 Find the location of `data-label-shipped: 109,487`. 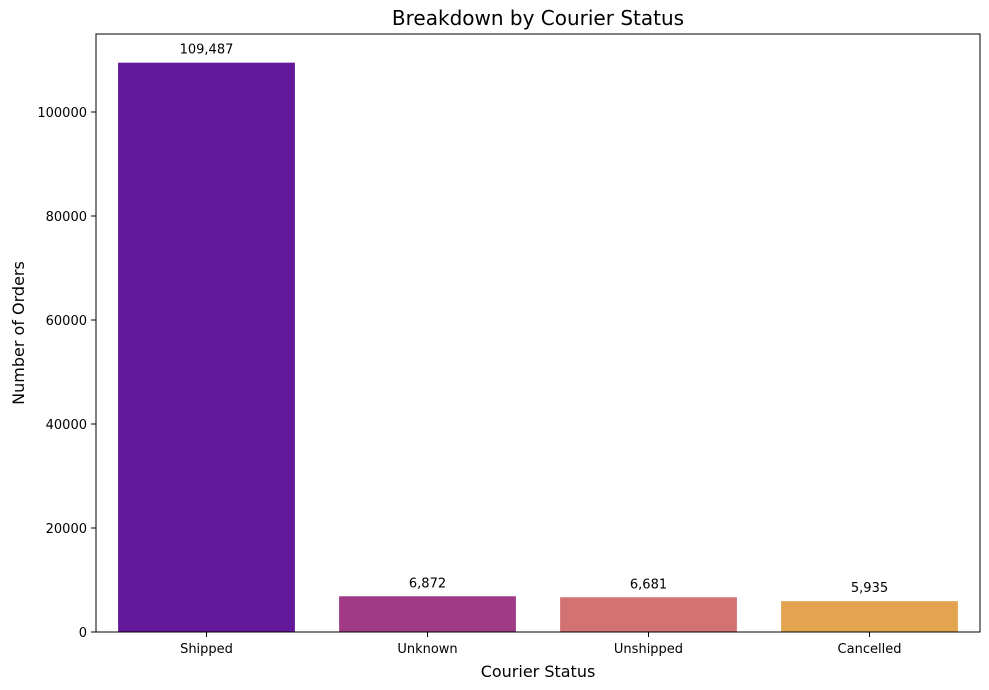

data-label-shipped: 109,487 is located at coordinates (207, 50).